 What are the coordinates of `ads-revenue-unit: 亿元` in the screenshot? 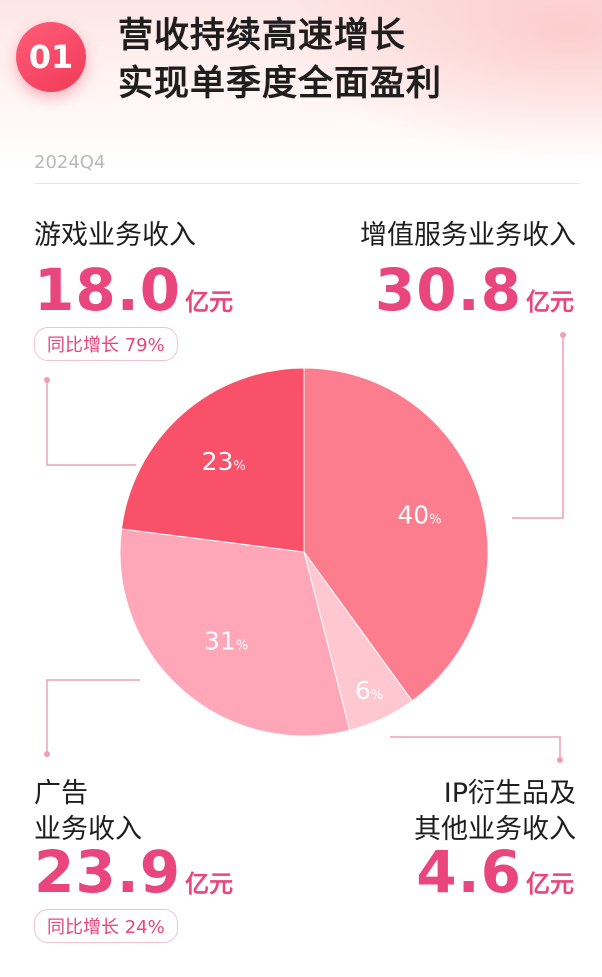 It's located at (209, 884).